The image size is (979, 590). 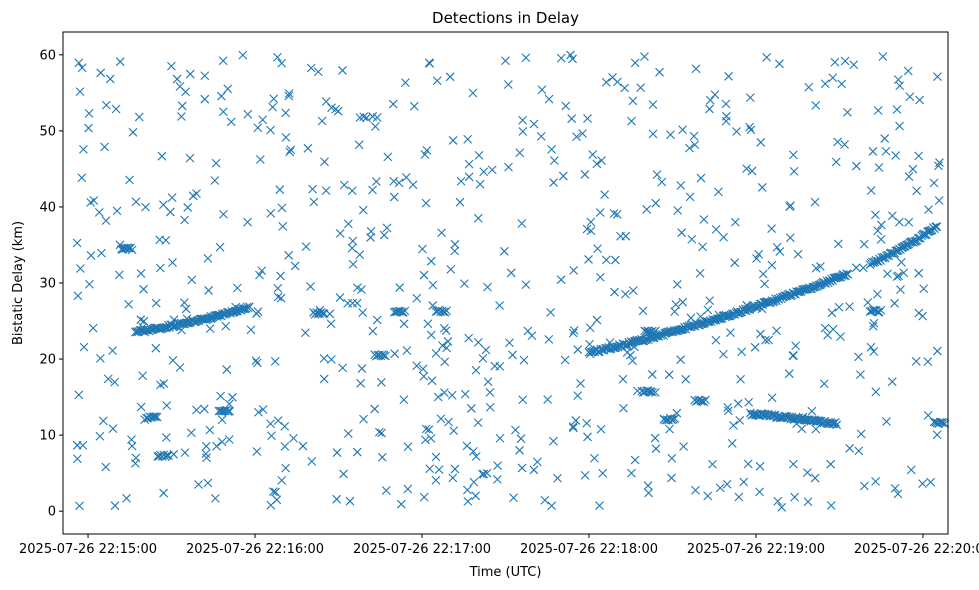 I want to click on y-tick-label: 30, so click(x=47, y=284).